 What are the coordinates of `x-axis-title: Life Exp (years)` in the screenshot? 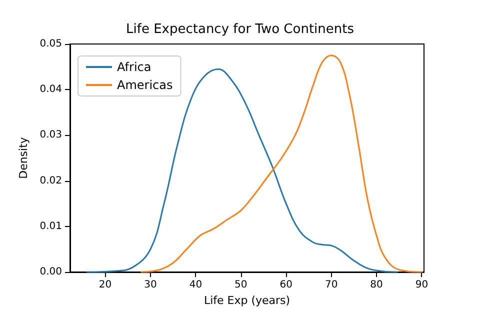 It's located at (247, 300).